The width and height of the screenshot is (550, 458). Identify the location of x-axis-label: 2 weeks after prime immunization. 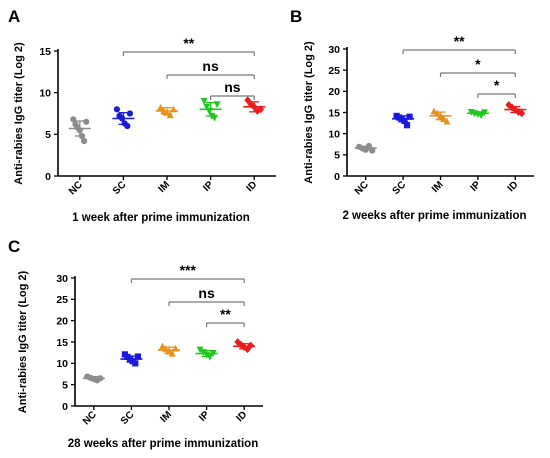
(434, 216).